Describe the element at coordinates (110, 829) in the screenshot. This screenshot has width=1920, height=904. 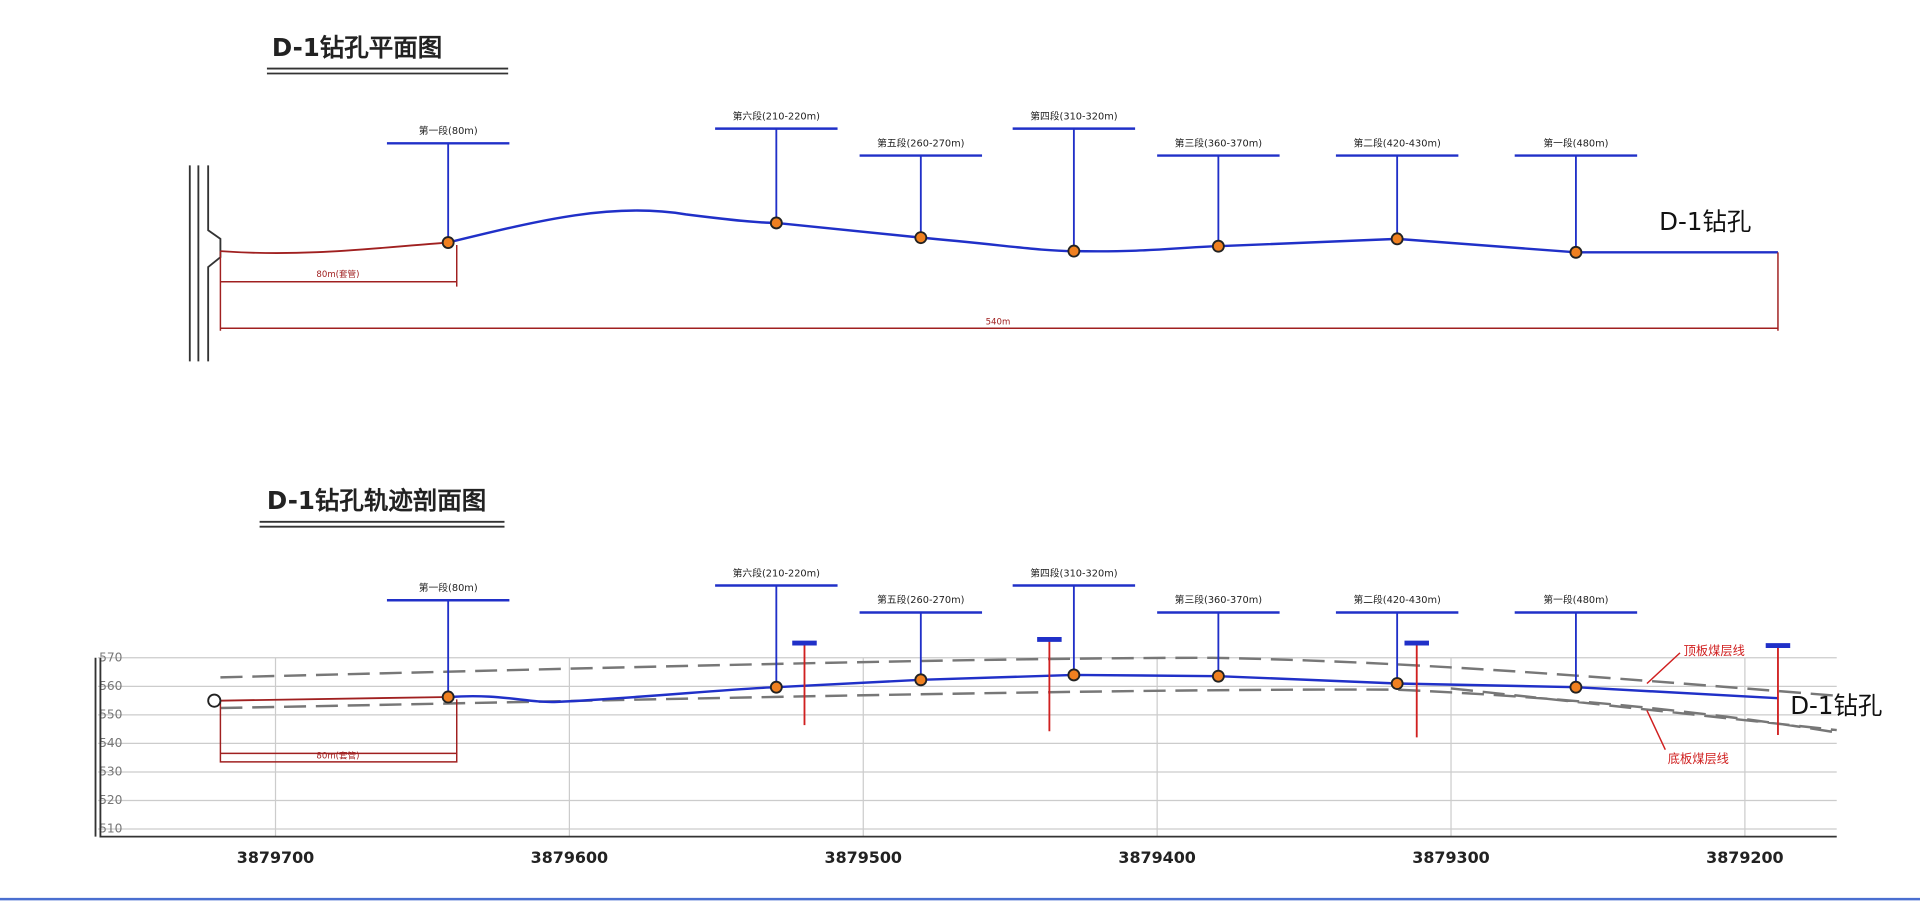
I see `y-axis-label: 510` at that location.